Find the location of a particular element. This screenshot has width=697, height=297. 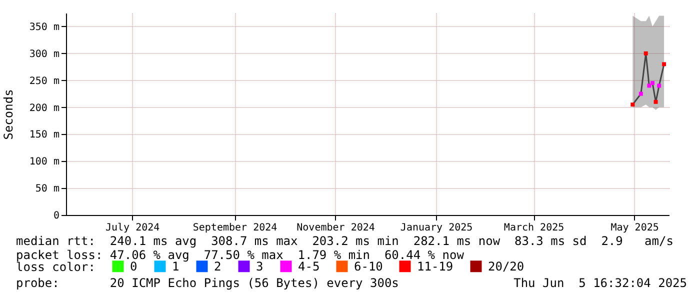

text: probe: 20 ICMP Echo Pings (56 Bytes) every 300s is located at coordinates (207, 283).